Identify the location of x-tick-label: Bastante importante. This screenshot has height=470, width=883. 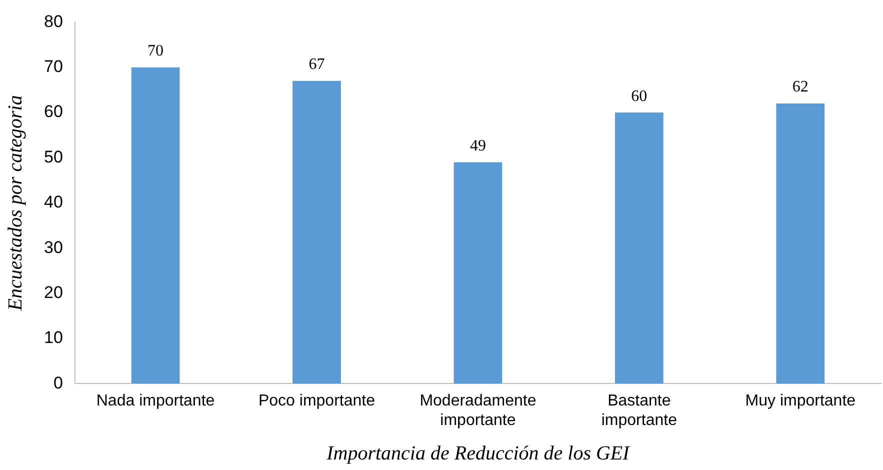
(639, 410).